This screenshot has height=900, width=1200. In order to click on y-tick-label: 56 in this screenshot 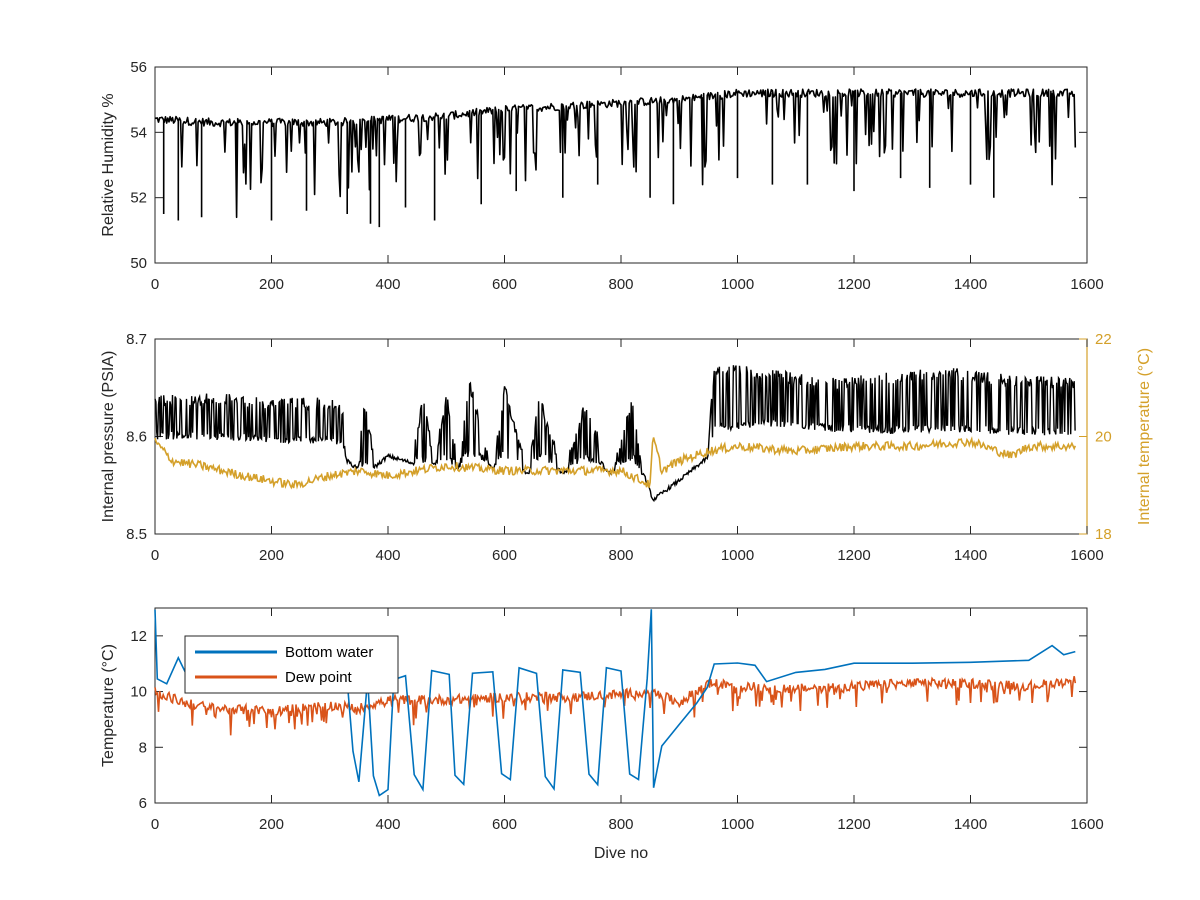, I will do `click(138, 67)`.